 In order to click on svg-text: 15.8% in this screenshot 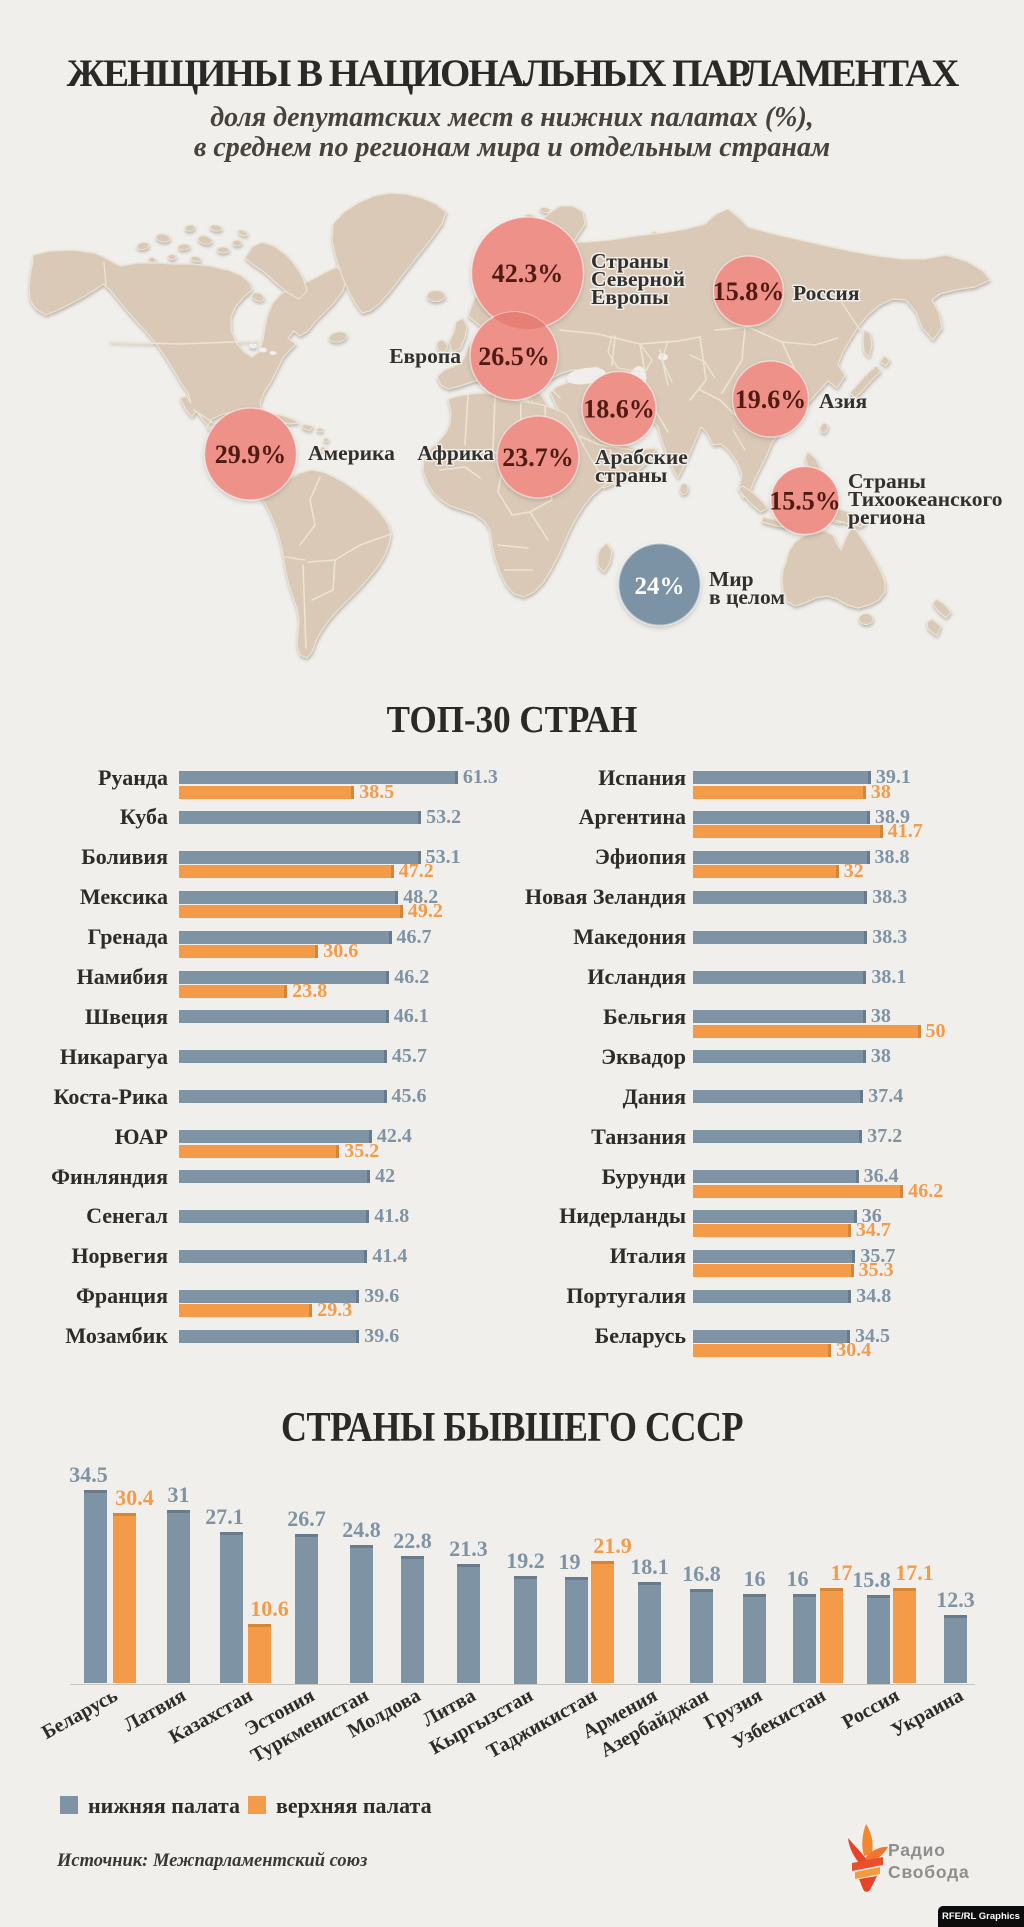, I will do `click(749, 291)`.